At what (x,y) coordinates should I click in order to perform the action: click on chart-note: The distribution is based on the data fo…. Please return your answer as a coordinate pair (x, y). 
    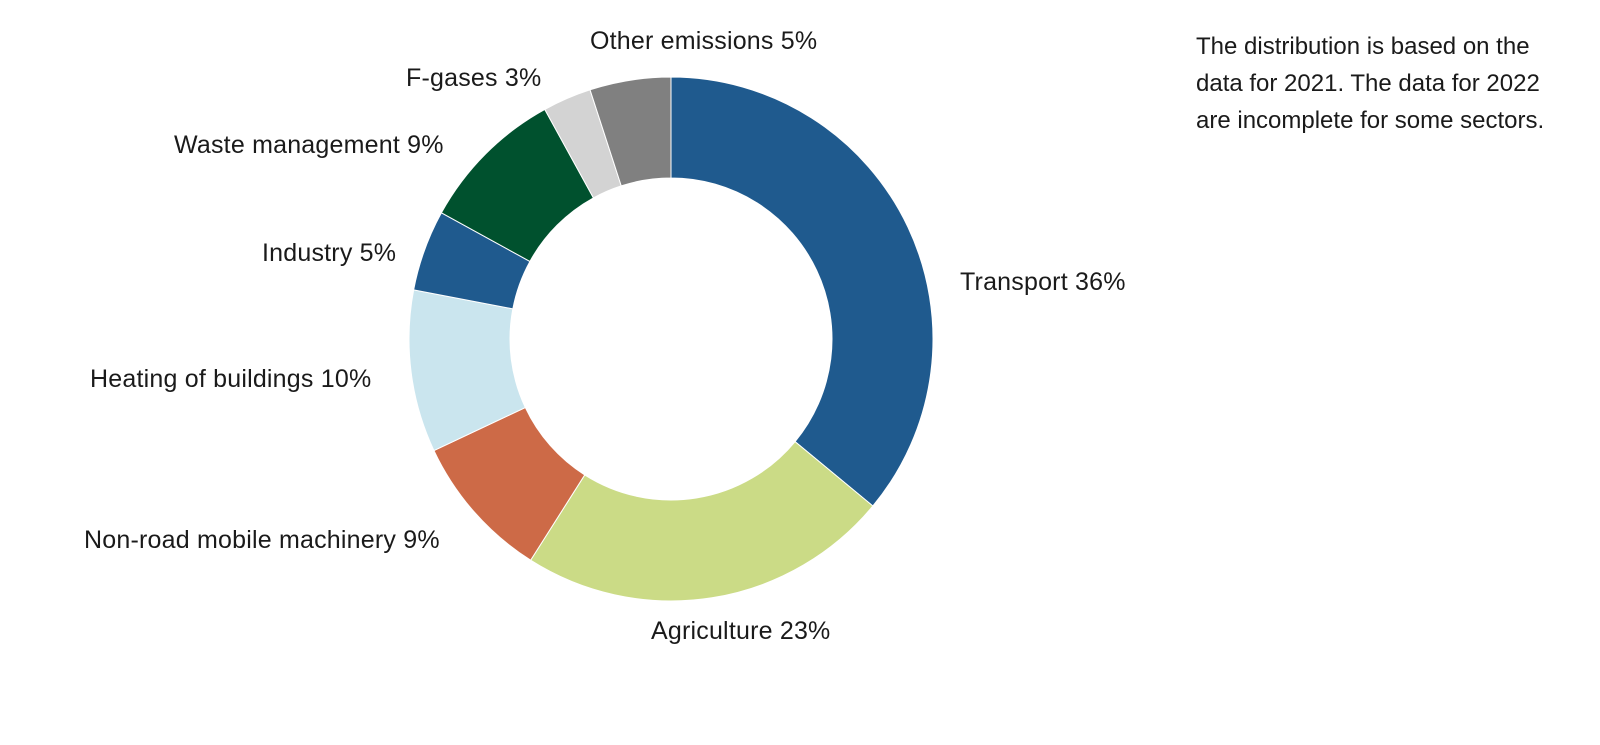
    Looking at the image, I should click on (1370, 83).